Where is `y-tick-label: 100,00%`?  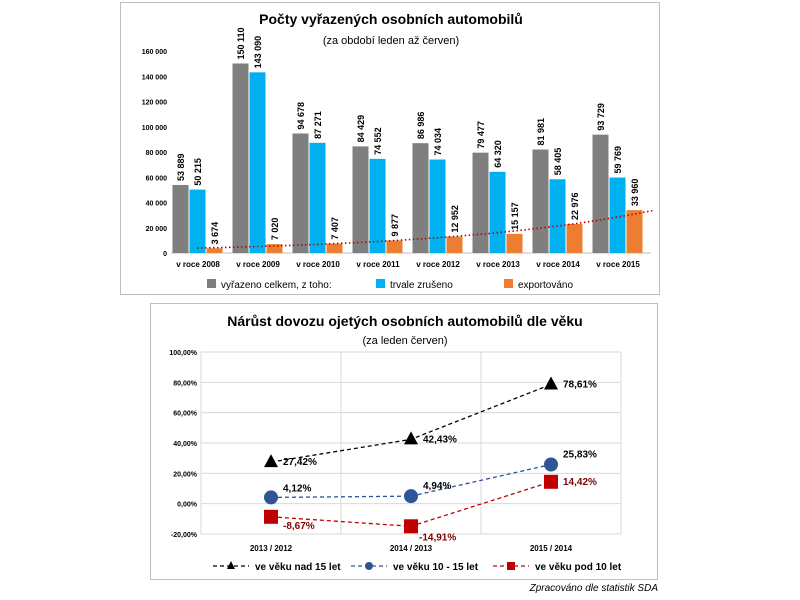
y-tick-label: 100,00% is located at coordinates (183, 353).